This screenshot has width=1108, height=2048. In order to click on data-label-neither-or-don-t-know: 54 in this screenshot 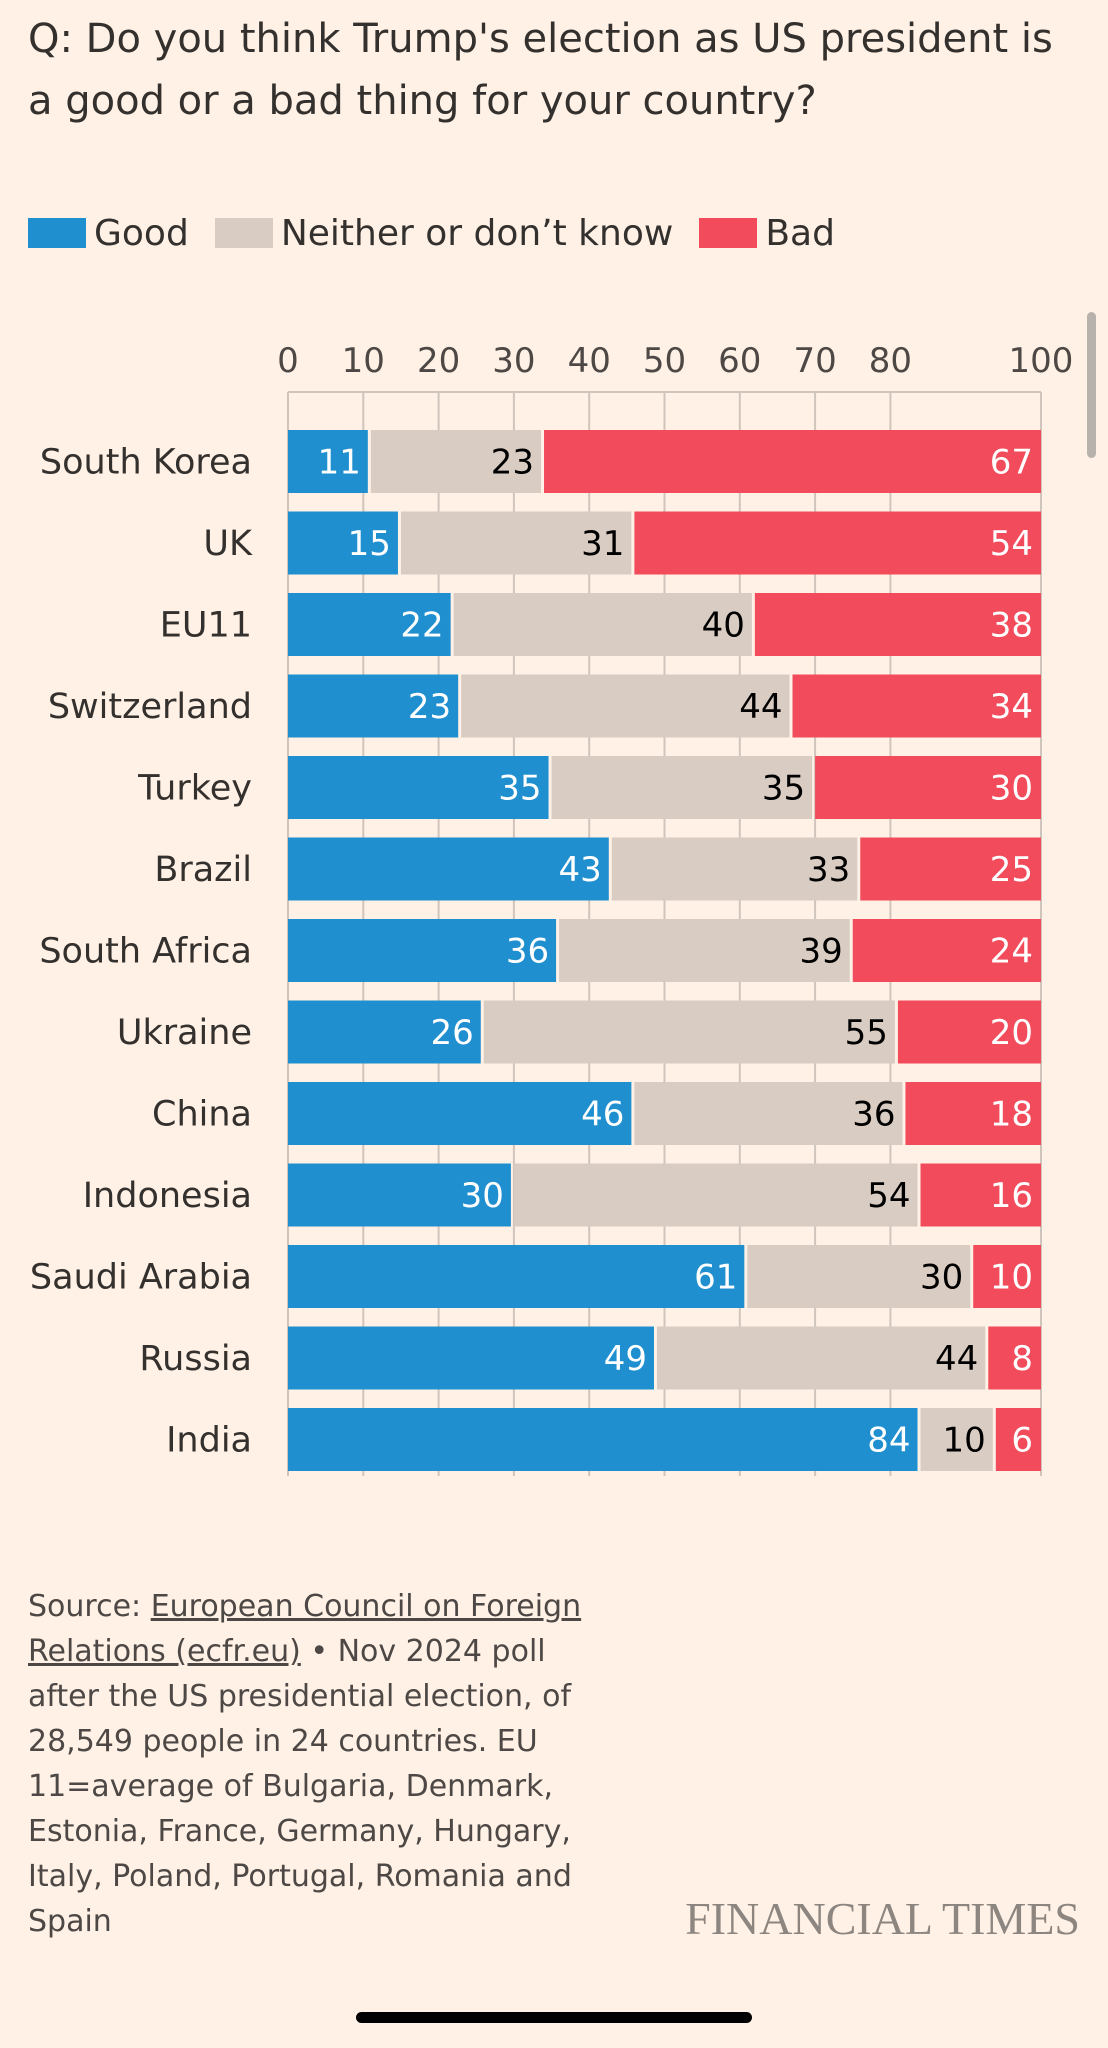, I will do `click(888, 1196)`.